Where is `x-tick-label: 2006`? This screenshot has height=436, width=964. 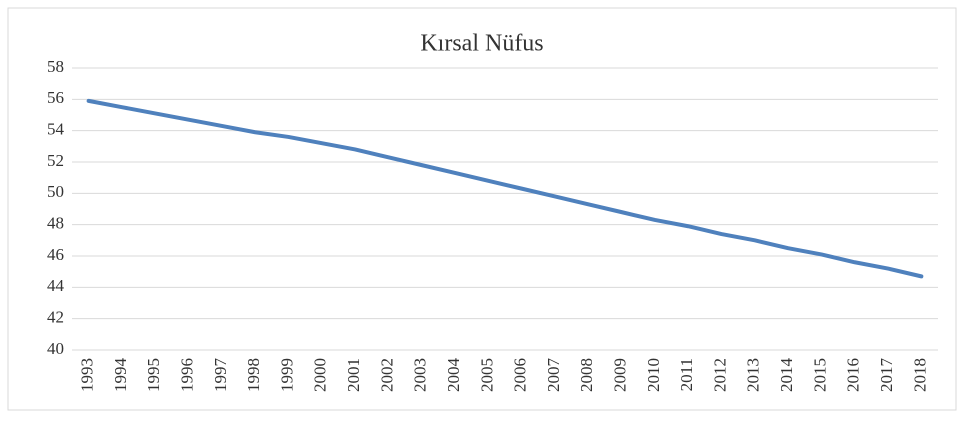
x-tick-label: 2006 is located at coordinates (520, 375).